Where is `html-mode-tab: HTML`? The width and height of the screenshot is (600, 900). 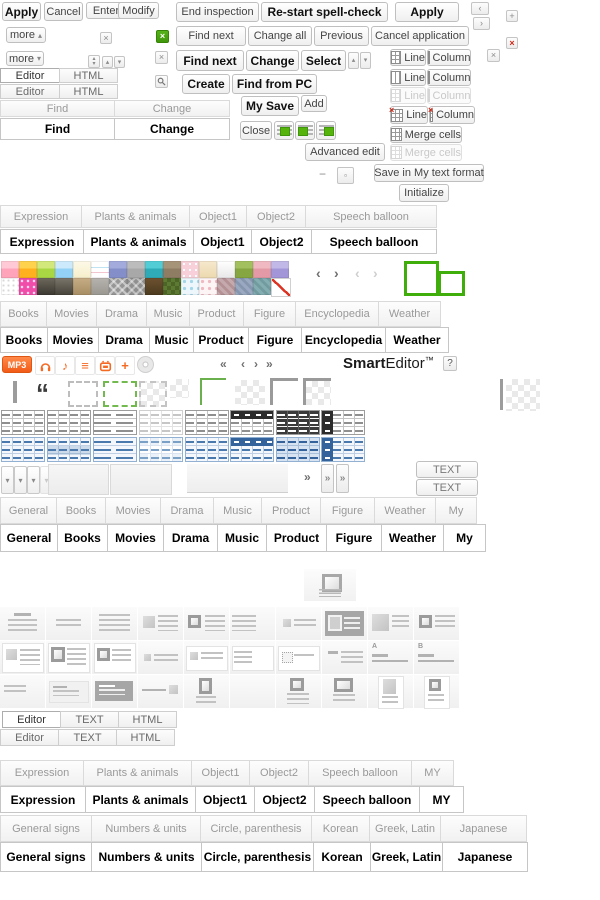
html-mode-tab: HTML is located at coordinates (145, 737).